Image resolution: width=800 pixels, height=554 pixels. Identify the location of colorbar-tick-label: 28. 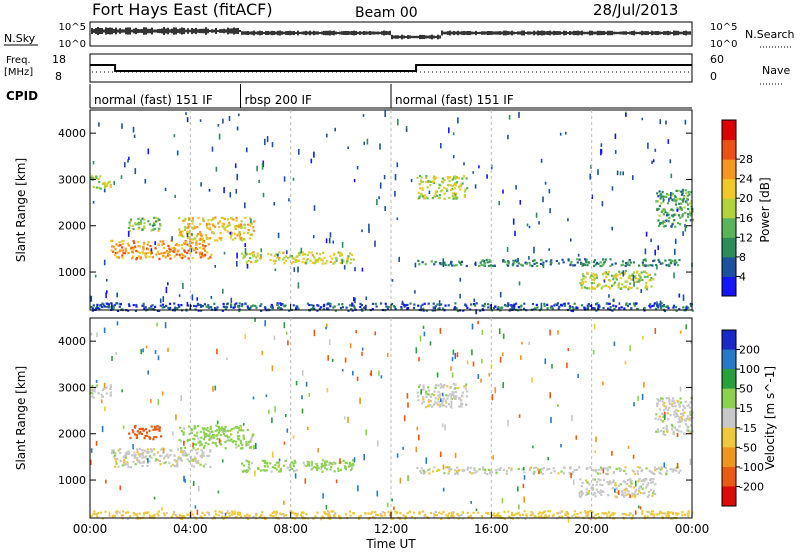
(746, 159).